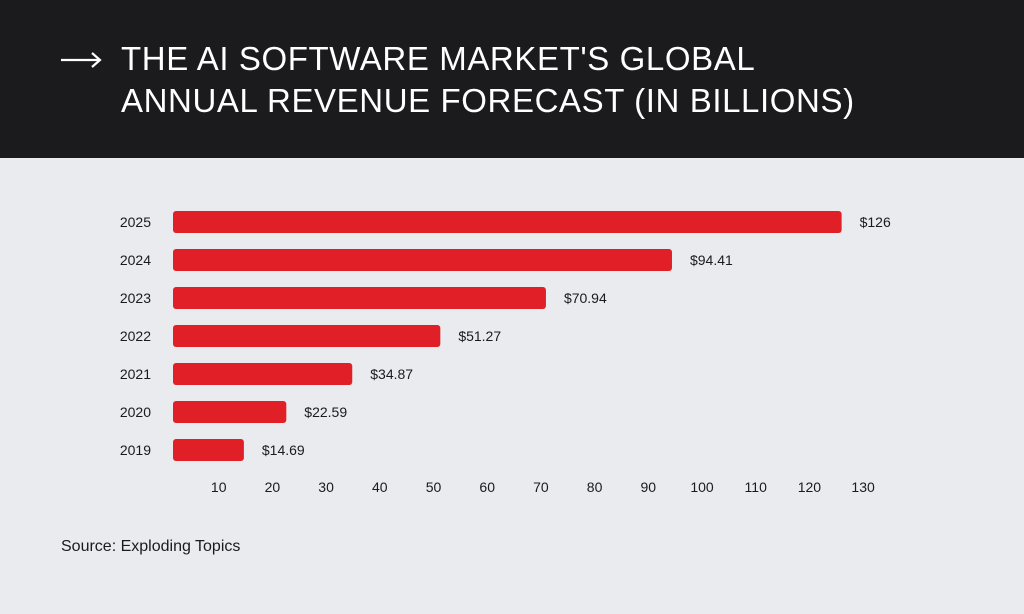 The image size is (1024, 614). What do you see at coordinates (325, 412) in the screenshot?
I see `value-label: $22.59` at bounding box center [325, 412].